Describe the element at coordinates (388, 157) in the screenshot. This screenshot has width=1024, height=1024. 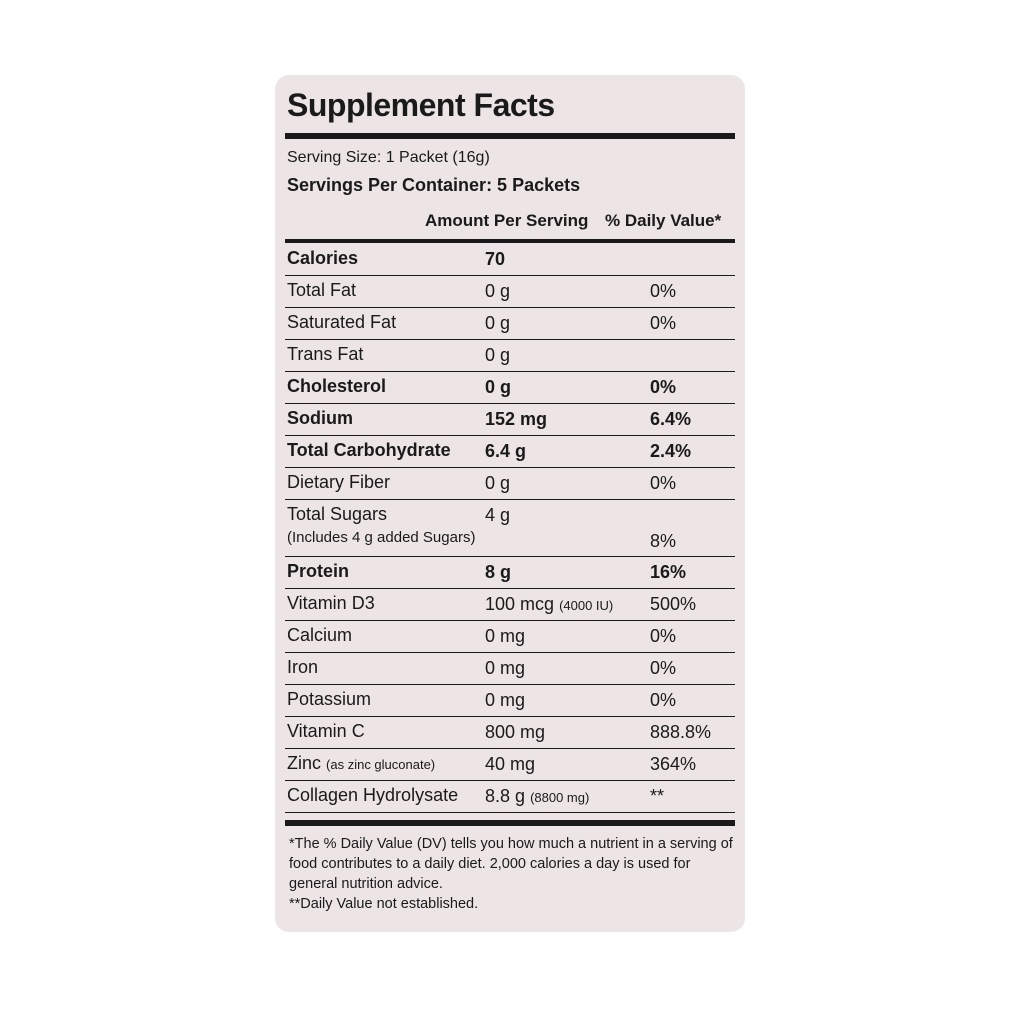
I see `serving-size: Serving Size: 1 Packet (16g)` at that location.